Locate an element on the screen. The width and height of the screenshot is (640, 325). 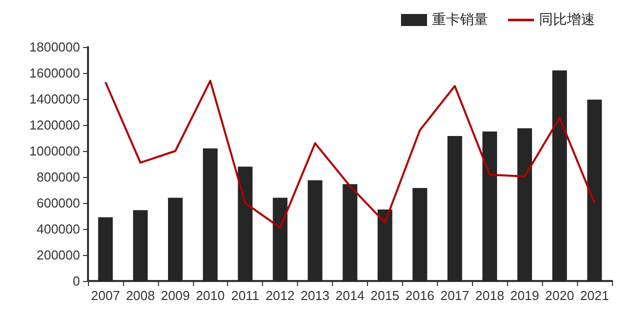
y-tick-label: 400000 is located at coordinates (58, 229).